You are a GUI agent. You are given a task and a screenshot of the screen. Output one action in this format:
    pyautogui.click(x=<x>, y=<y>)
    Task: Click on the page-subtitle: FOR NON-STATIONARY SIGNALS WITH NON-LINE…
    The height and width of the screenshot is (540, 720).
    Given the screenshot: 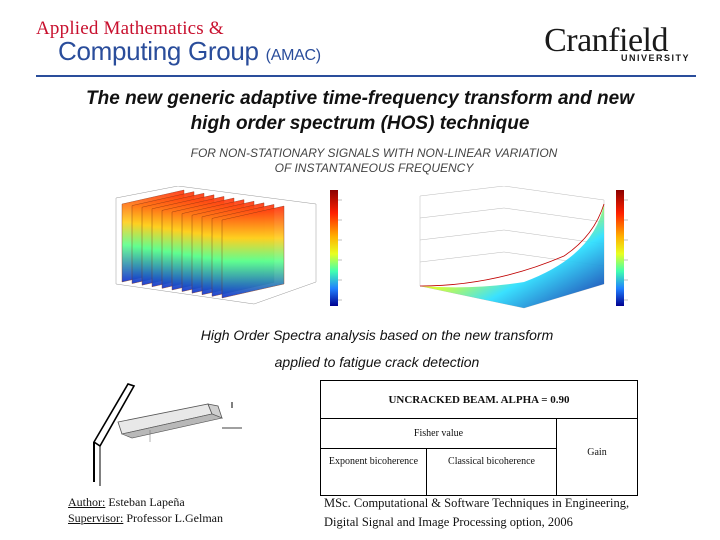 What is the action you would take?
    pyautogui.click(x=360, y=161)
    